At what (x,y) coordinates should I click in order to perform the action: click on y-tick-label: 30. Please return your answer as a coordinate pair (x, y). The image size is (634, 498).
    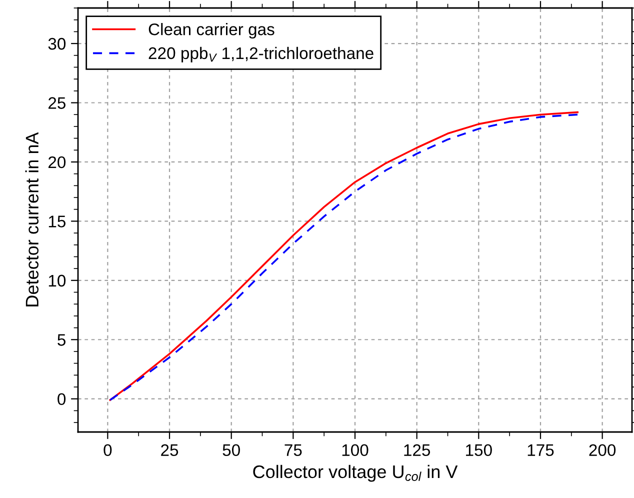
    Looking at the image, I should click on (57, 44).